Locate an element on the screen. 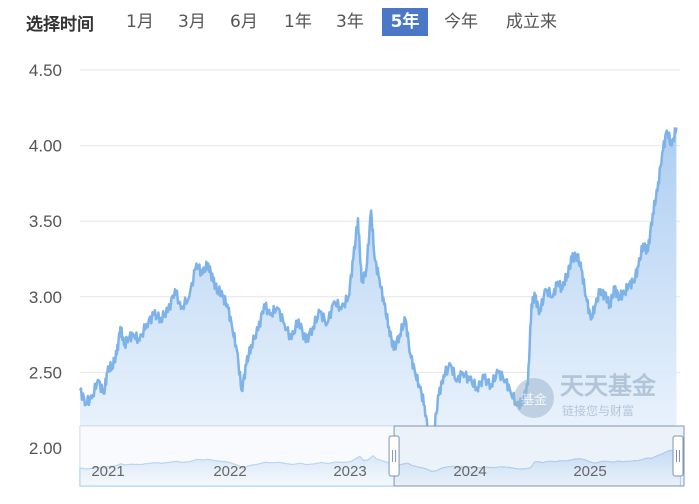 The image size is (699, 504). range-option-ytd: 今年 is located at coordinates (461, 22).